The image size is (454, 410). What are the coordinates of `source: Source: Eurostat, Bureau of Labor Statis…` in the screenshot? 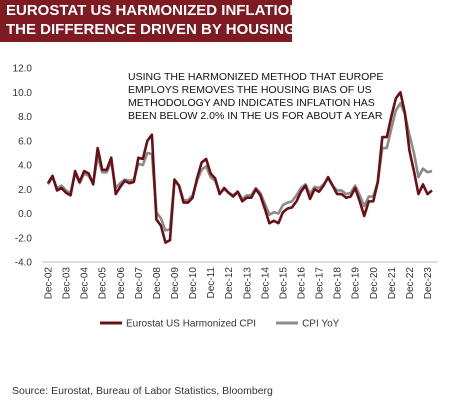 It's located at (142, 391).